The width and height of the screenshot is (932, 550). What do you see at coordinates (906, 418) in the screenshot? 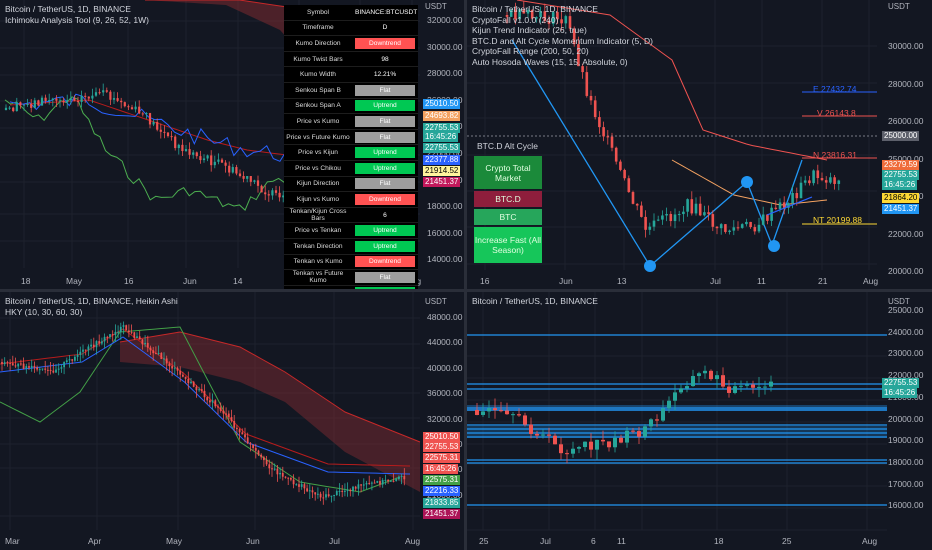
I see `price-axis-tick: 20000.00` at bounding box center [906, 418].